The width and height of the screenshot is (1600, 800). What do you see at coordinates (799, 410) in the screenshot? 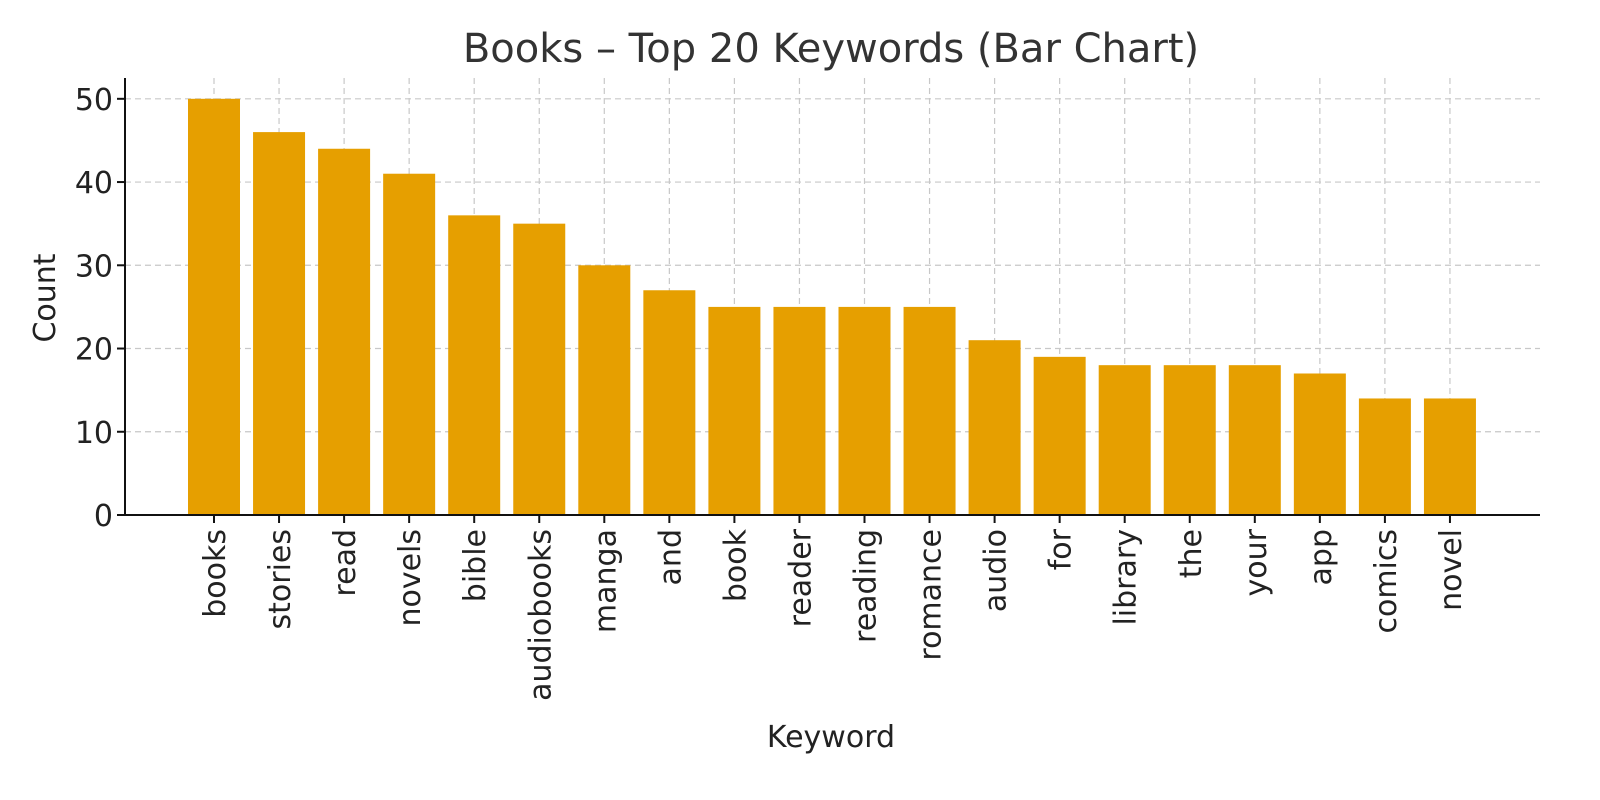
I see `bar-reader` at bounding box center [799, 410].